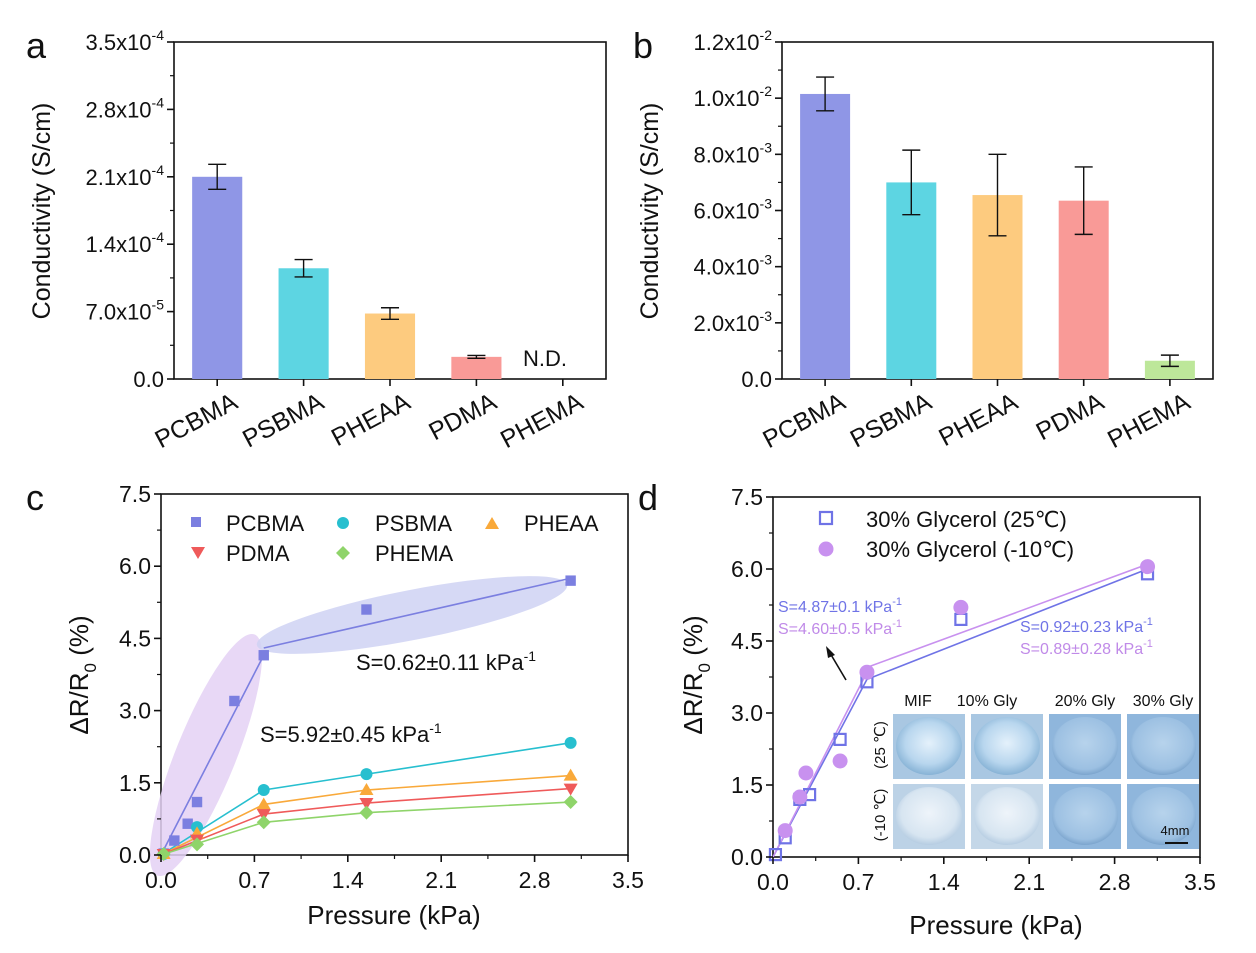  Describe the element at coordinates (198, 553) in the screenshot. I see `legend-marker-pdma` at that location.